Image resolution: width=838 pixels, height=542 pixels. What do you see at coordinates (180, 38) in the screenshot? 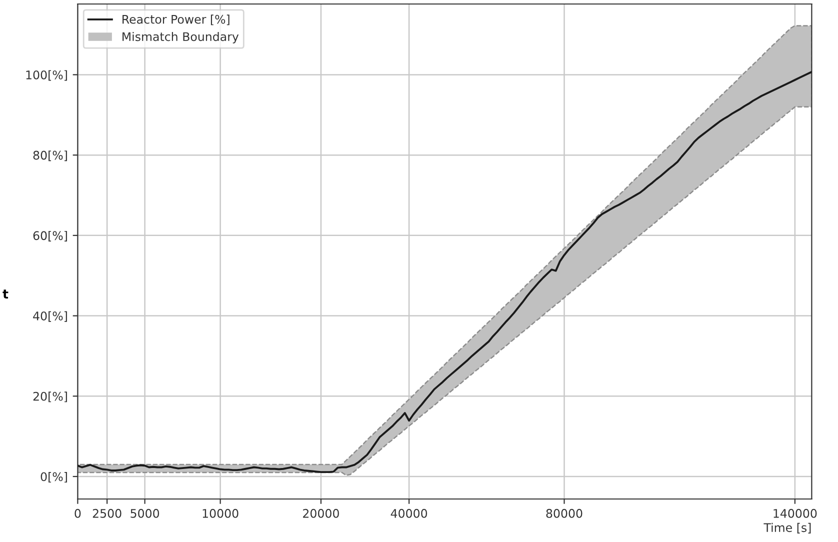
I see `legend-label: Mismatch Boundary` at bounding box center [180, 38].